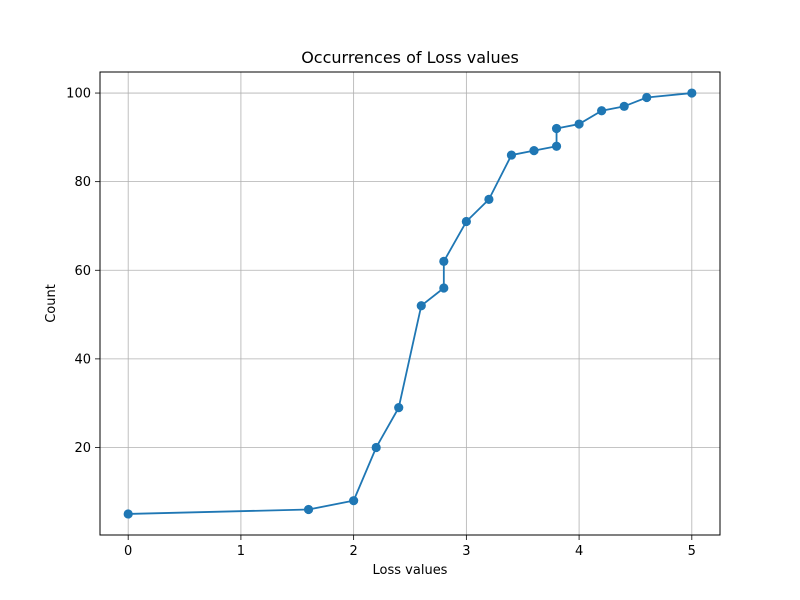 The height and width of the screenshot is (600, 800). Describe the element at coordinates (51, 303) in the screenshot. I see `y-axis-label: Count` at that location.